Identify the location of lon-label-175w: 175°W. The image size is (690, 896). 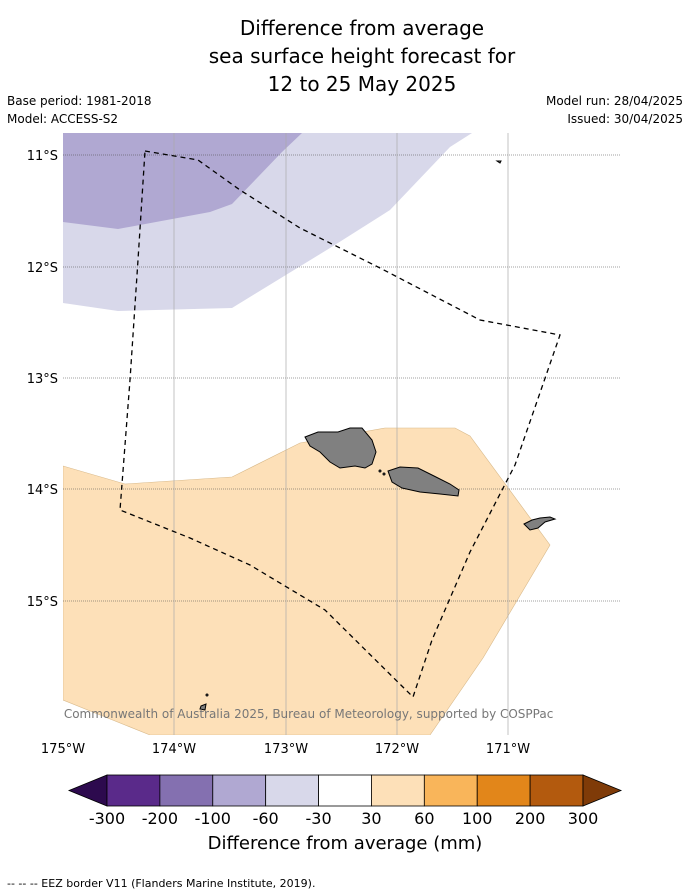
(63, 749).